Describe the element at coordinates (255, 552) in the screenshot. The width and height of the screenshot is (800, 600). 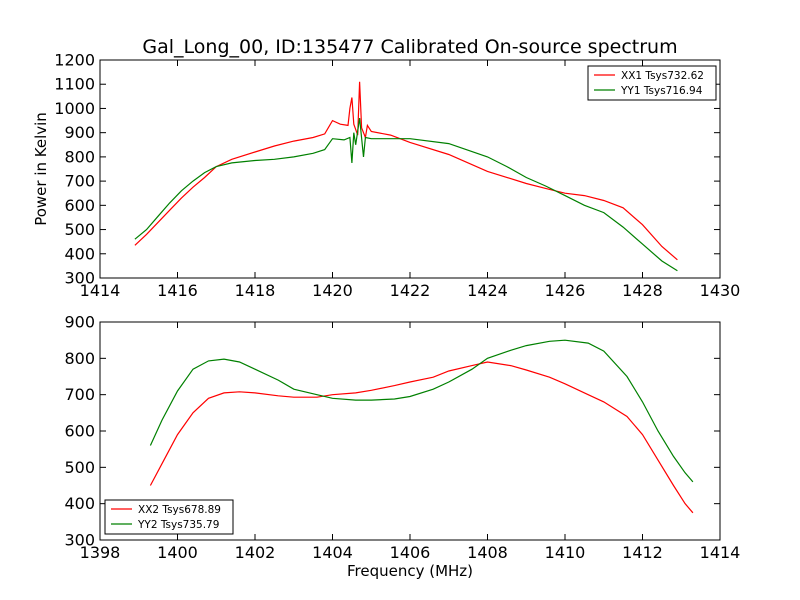
I see `x-tick-label: 1402` at that location.